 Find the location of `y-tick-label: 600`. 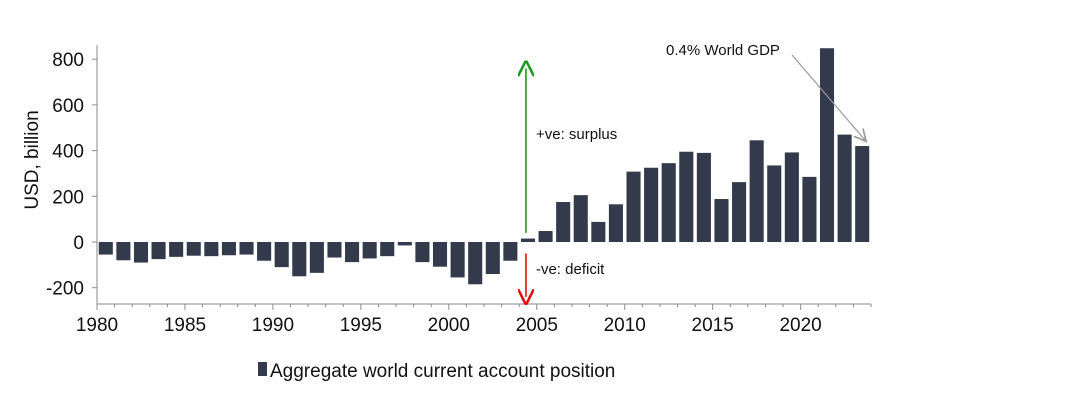

y-tick-label: 600 is located at coordinates (68, 106).